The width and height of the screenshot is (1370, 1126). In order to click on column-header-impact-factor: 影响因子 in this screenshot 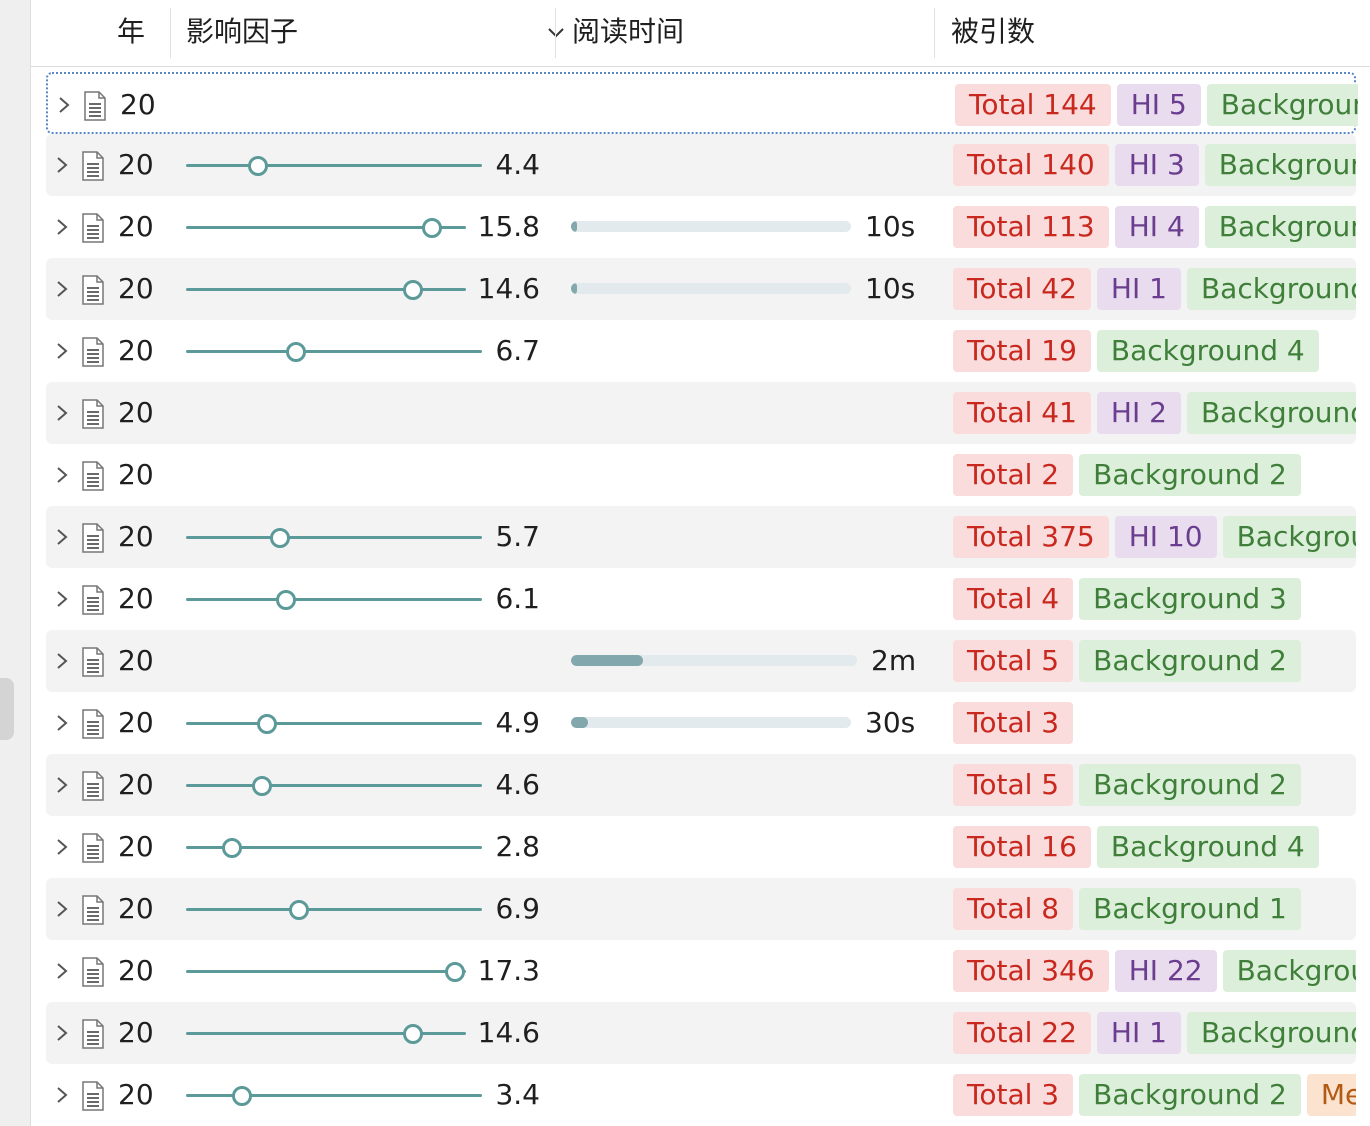, I will do `click(242, 31)`.